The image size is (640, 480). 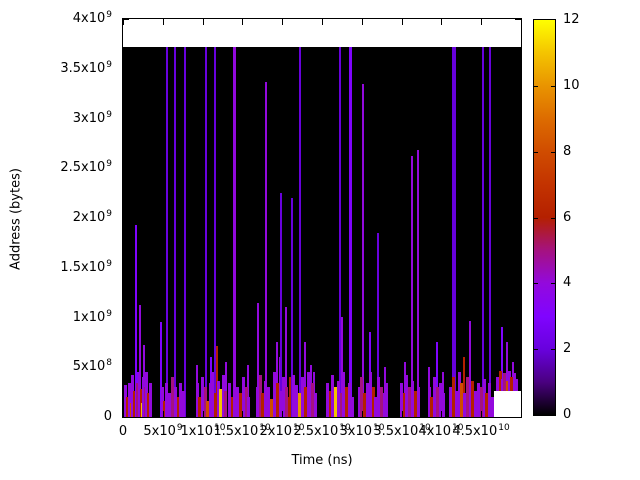 I want to click on x-tick-label: 4x10¹⁰, so click(x=441, y=431).